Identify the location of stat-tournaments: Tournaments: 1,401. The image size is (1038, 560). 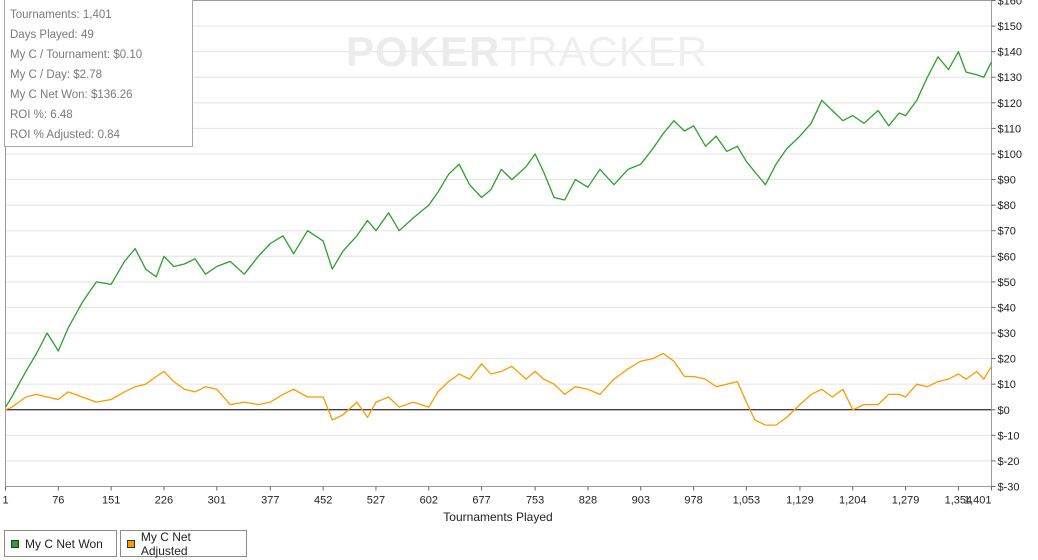
(61, 15).